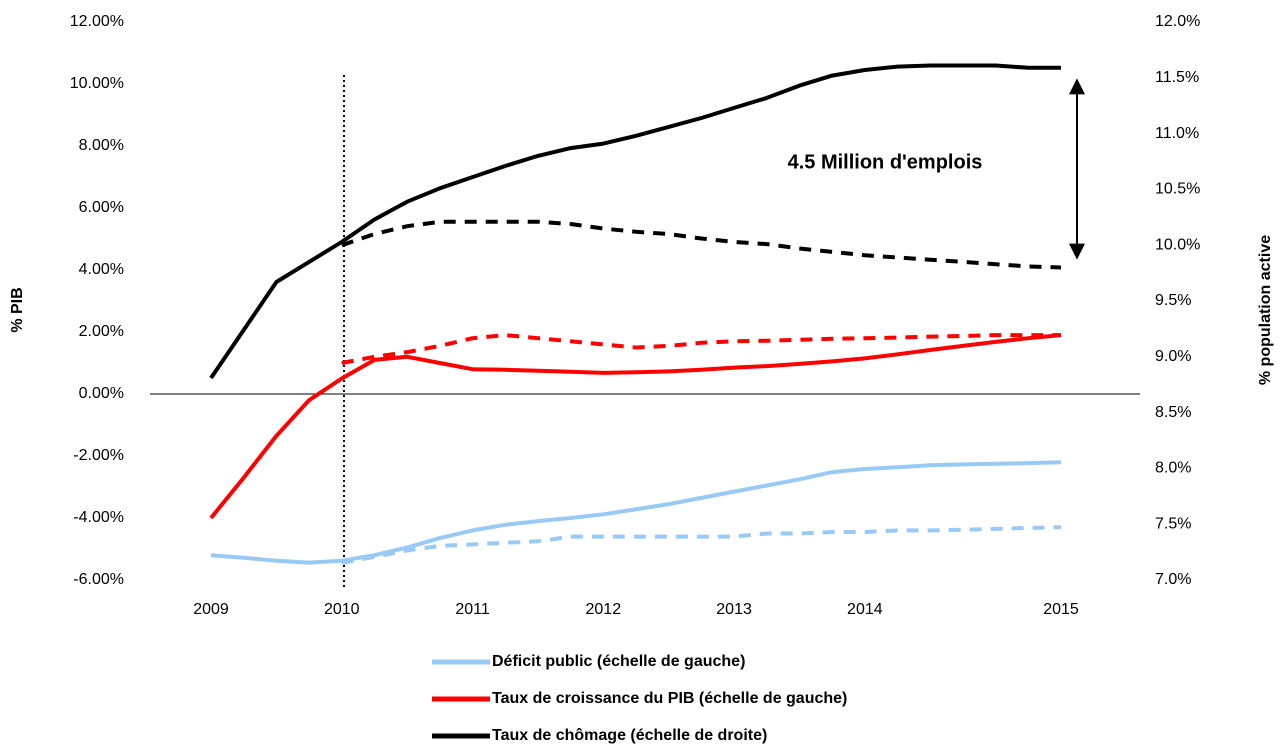 This screenshot has height=744, width=1284. I want to click on legend-label: Taux de chômage (échelle de droite), so click(629, 735).